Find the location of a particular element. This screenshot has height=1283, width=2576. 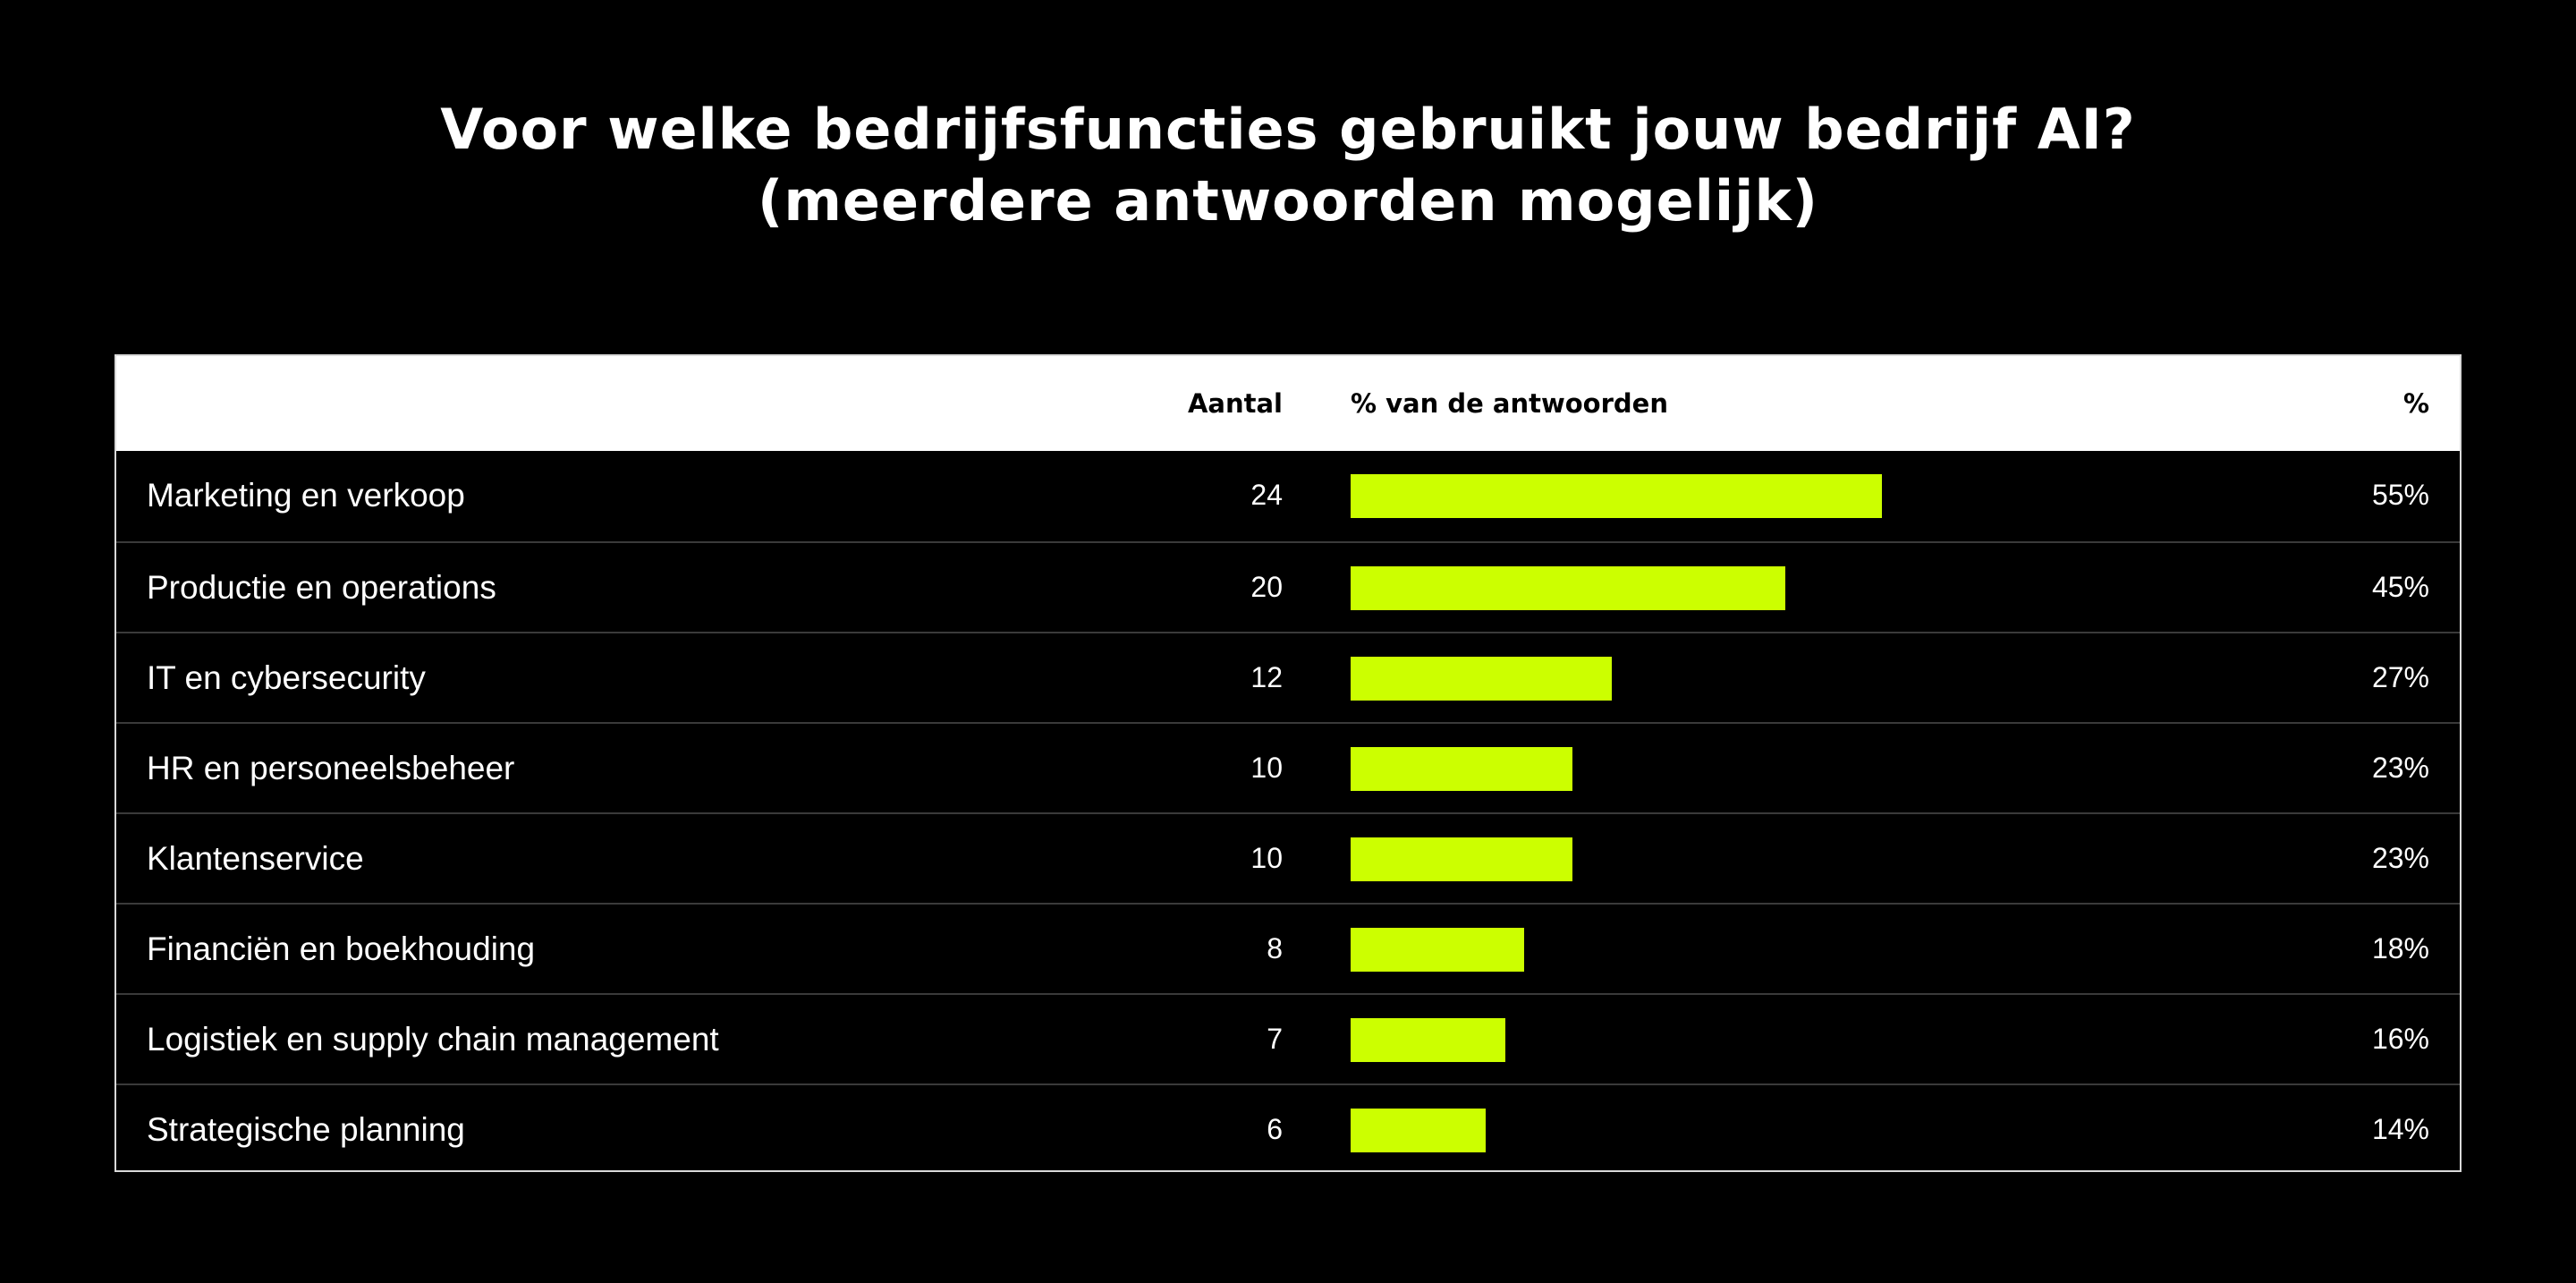

header-count: Aantal is located at coordinates (1235, 403).